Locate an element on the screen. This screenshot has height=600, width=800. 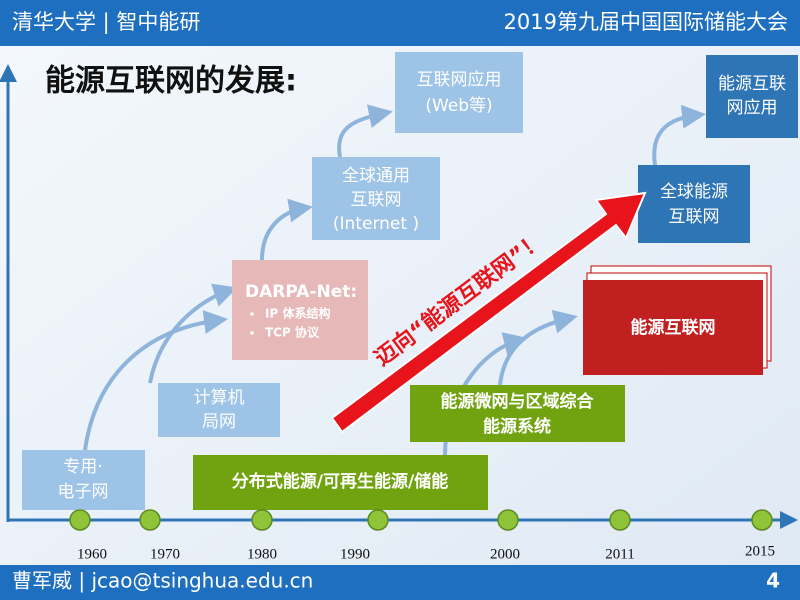
box-darpa is located at coordinates (300, 310).